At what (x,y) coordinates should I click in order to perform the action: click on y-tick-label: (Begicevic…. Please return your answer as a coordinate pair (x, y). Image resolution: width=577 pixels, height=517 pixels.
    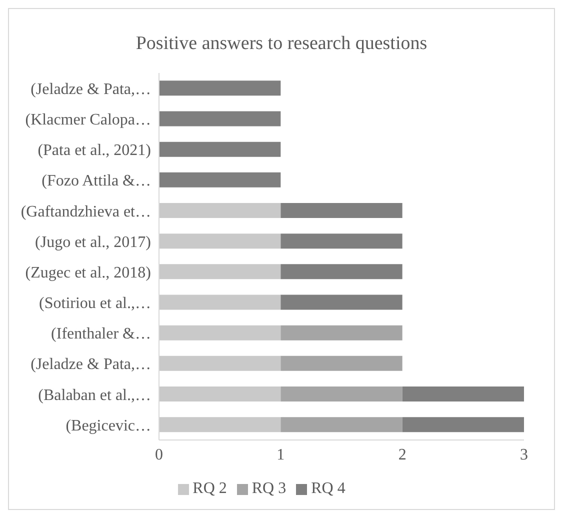
    Looking at the image, I should click on (108, 425).